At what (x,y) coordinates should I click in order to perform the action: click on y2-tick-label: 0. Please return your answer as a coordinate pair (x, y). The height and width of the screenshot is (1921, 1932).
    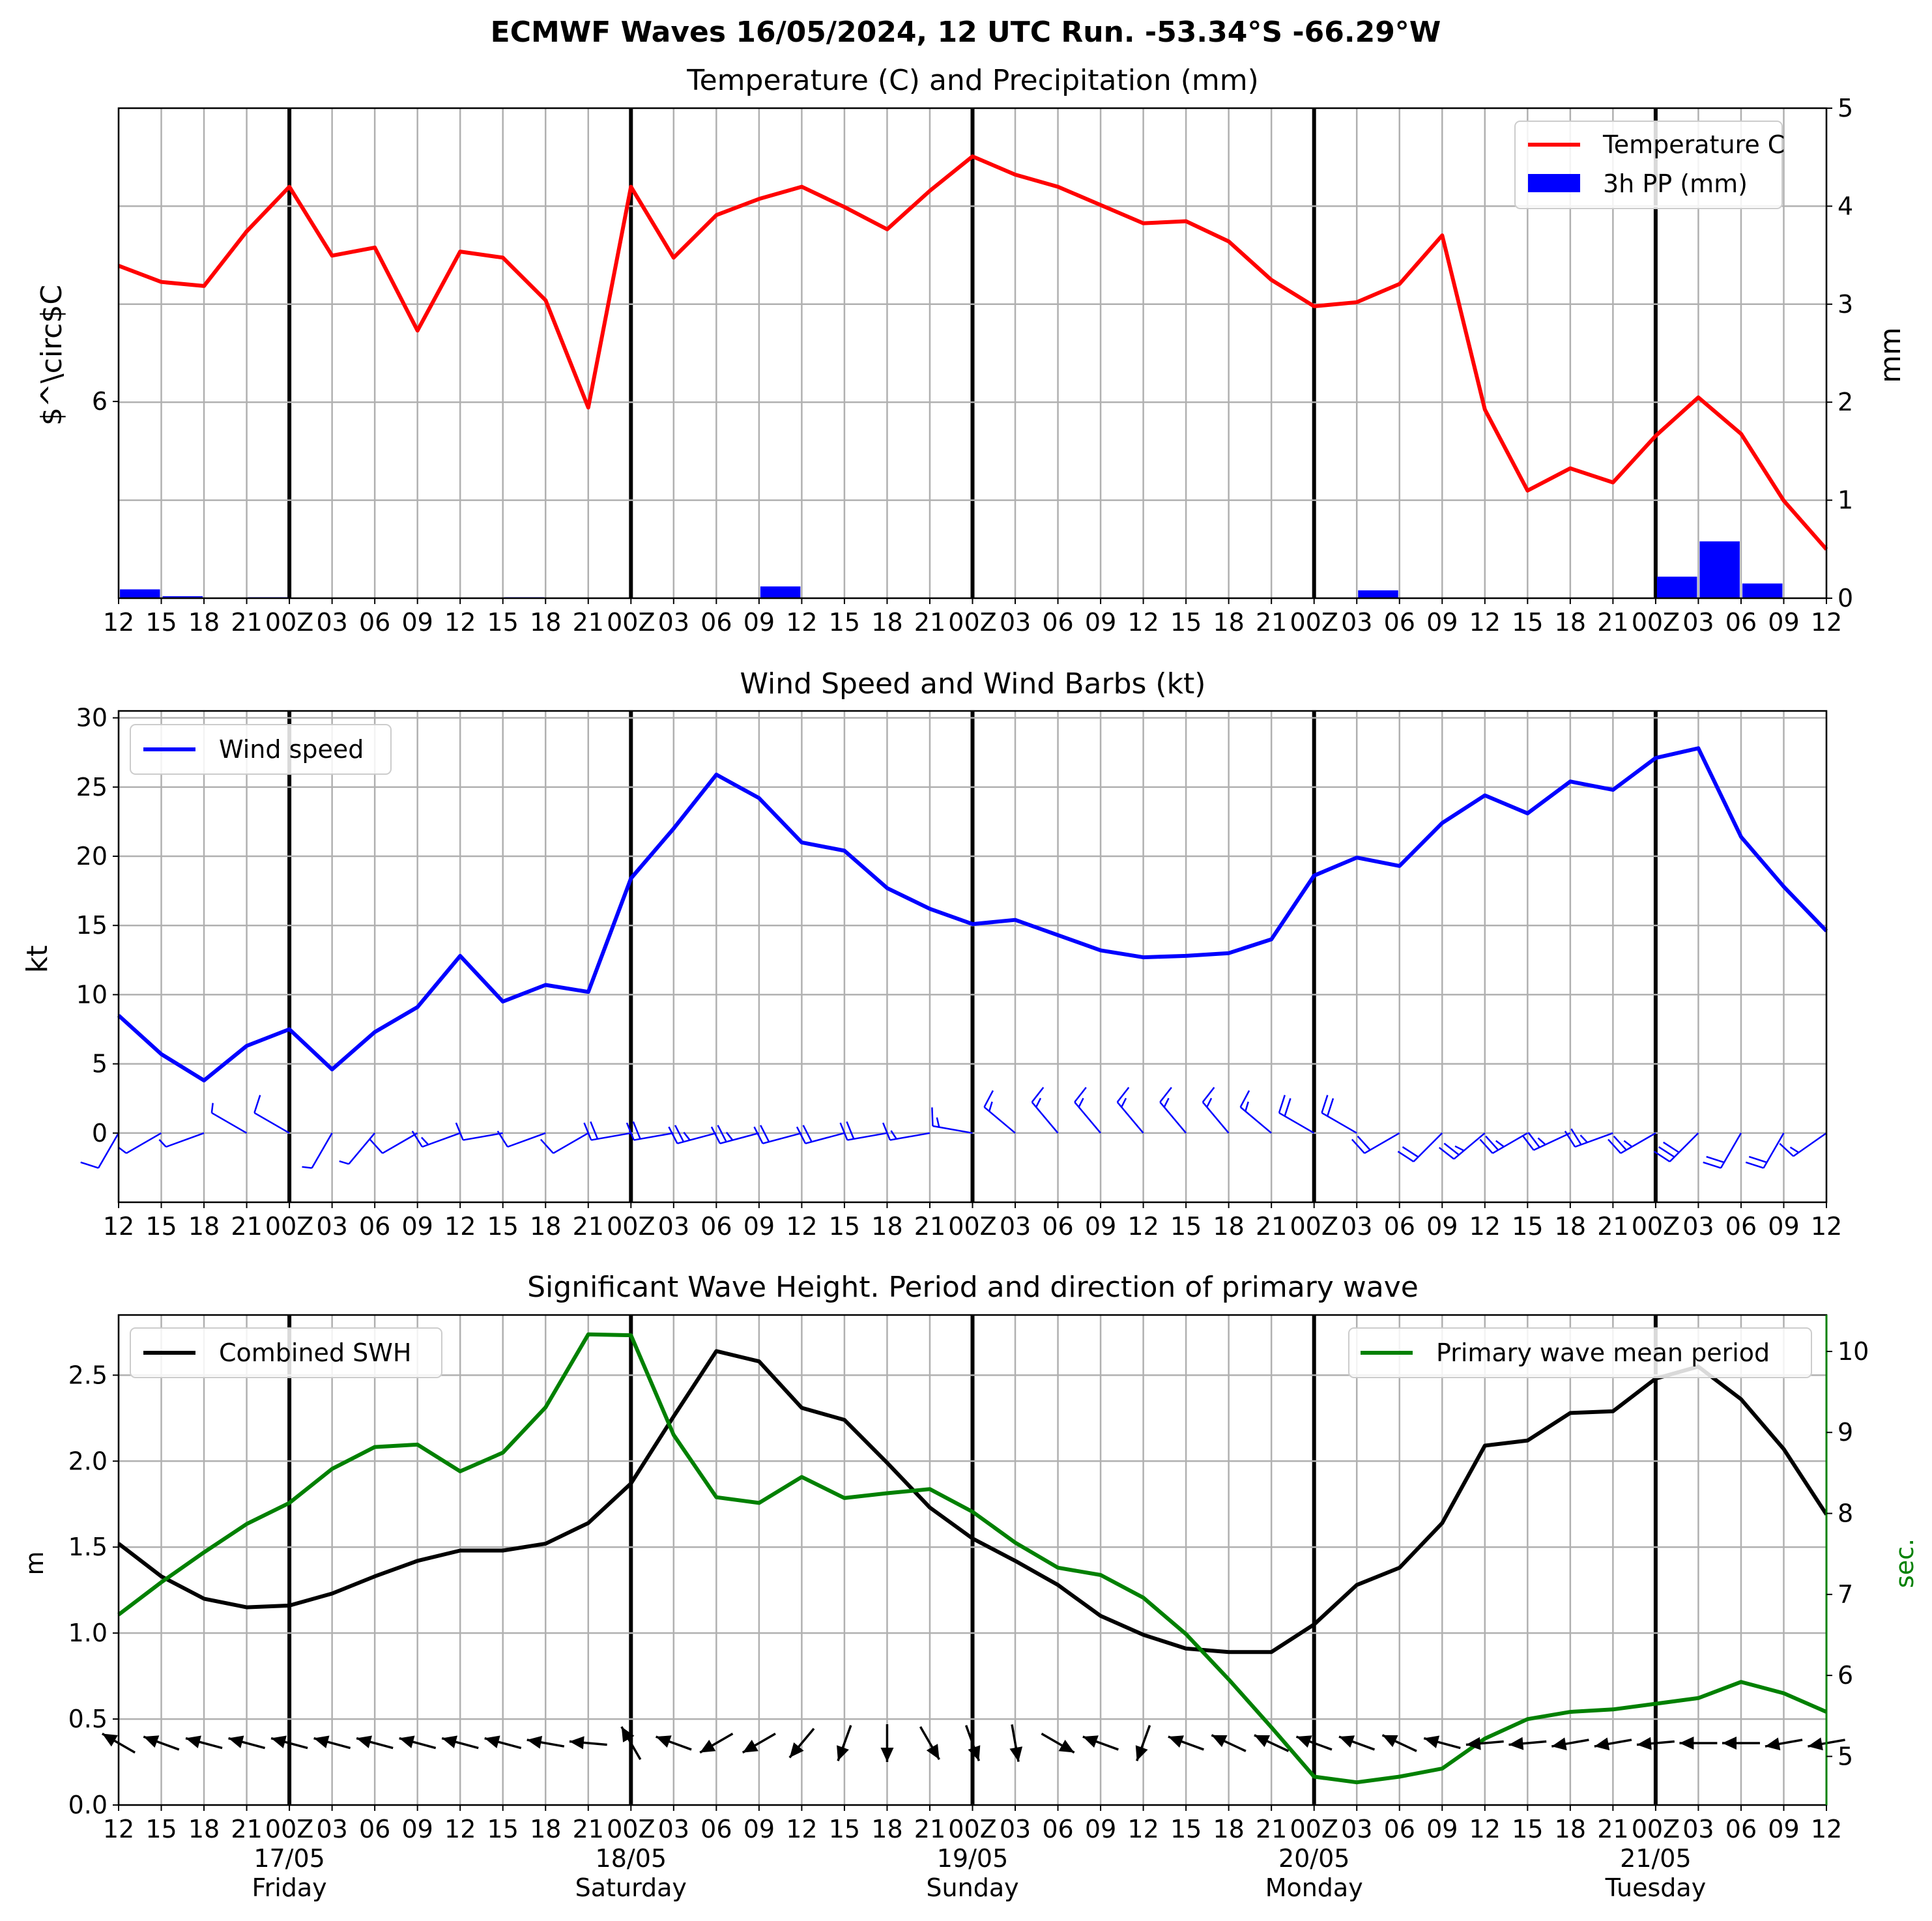
    Looking at the image, I should click on (1845, 598).